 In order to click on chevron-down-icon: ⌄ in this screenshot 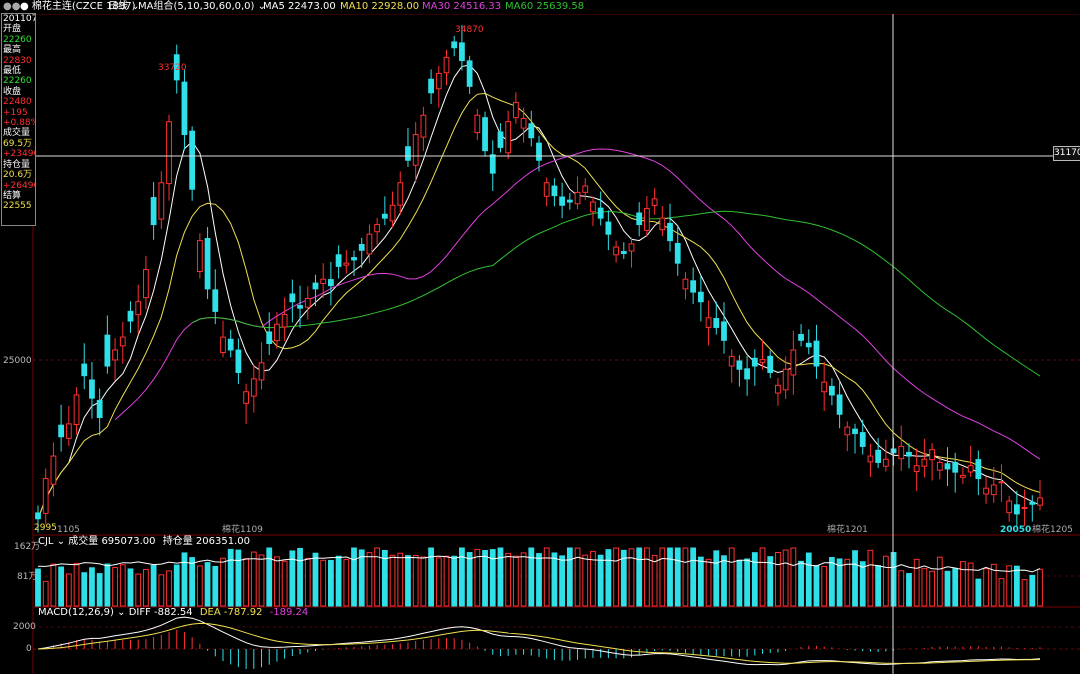, I will do `click(61, 541)`.